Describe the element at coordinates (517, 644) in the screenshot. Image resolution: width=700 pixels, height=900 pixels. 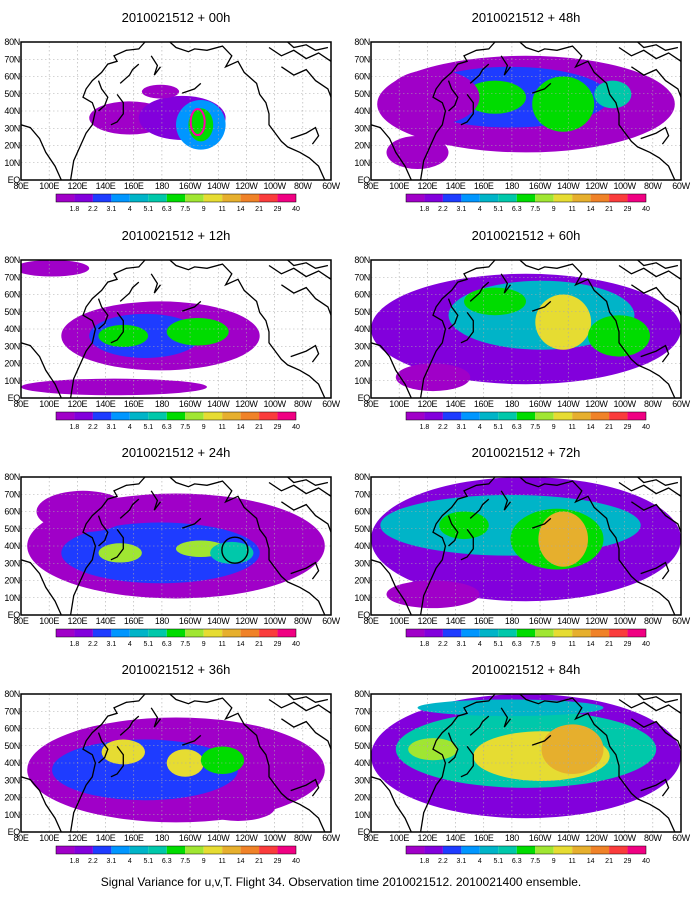
I see `colorbar-label: 6.3` at that location.